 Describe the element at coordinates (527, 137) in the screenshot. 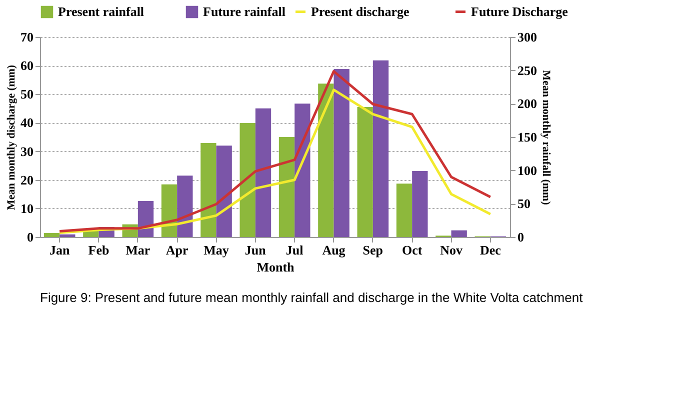

I see `y2-tick-label: 150` at that location.